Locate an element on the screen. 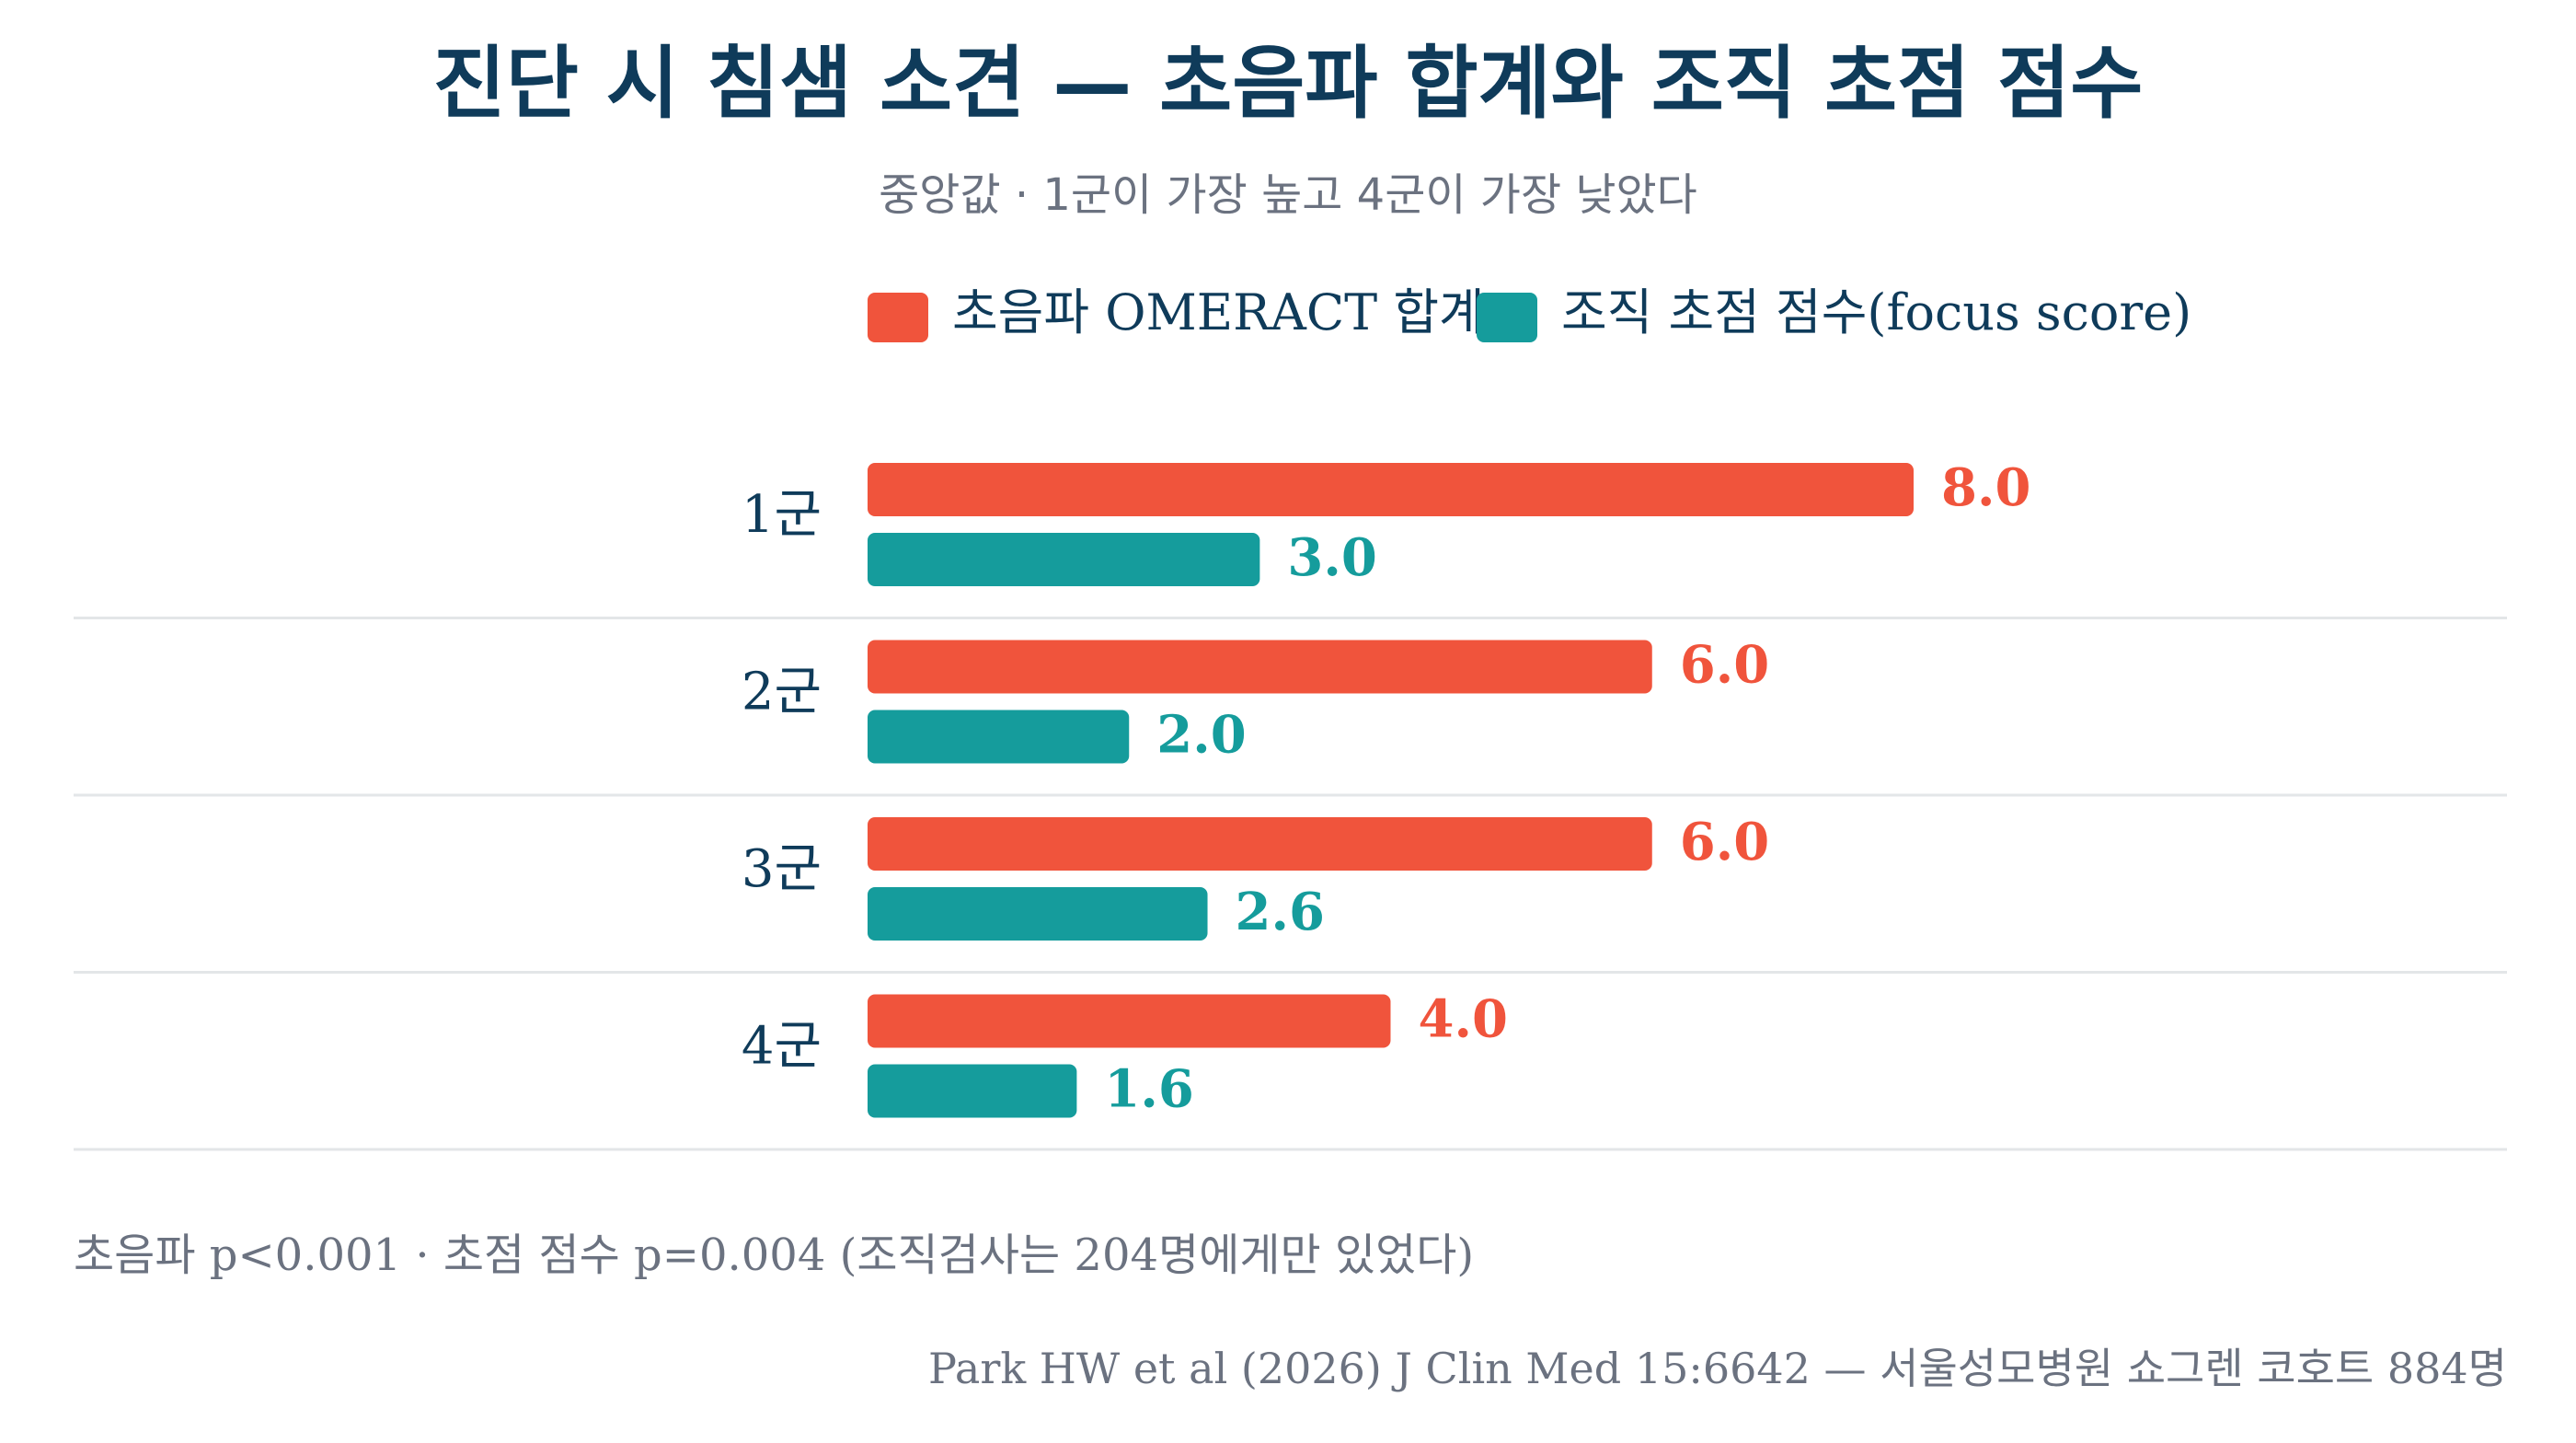 This screenshot has width=2576, height=1443. data-label: 3.0 is located at coordinates (1331, 557).